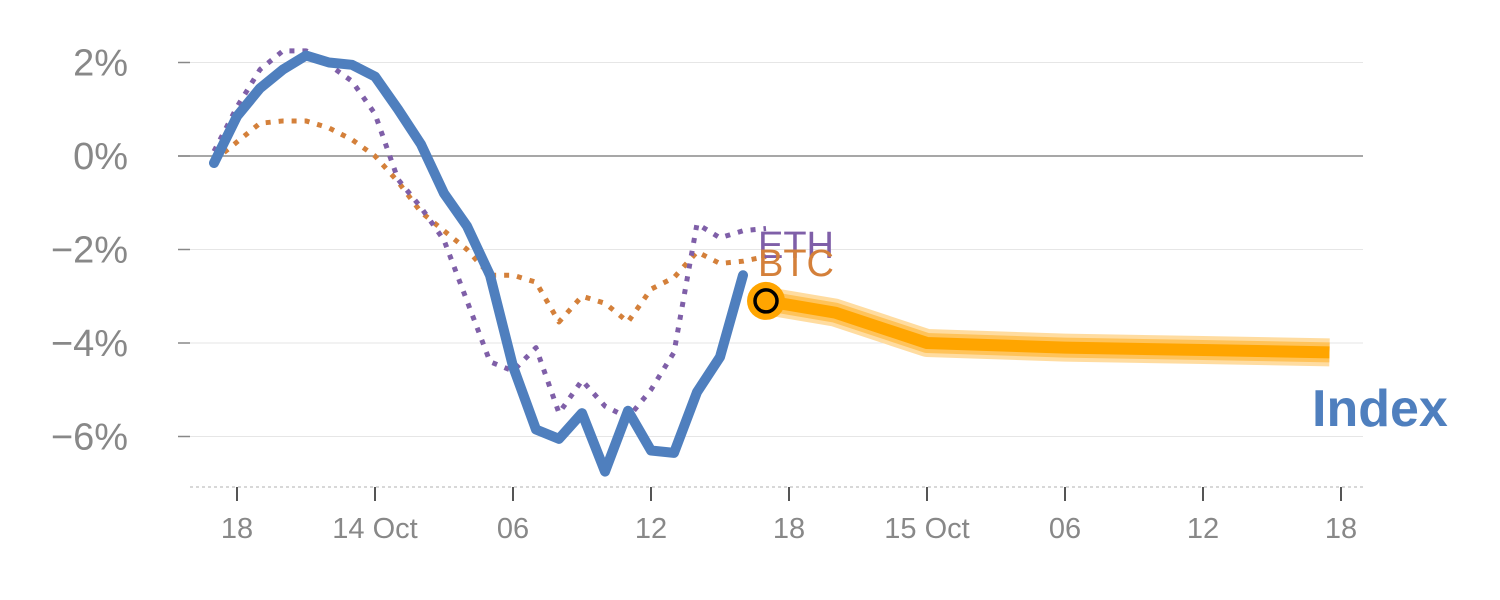 This screenshot has width=1500, height=600. What do you see at coordinates (1380, 409) in the screenshot?
I see `index-series-label: Index` at bounding box center [1380, 409].